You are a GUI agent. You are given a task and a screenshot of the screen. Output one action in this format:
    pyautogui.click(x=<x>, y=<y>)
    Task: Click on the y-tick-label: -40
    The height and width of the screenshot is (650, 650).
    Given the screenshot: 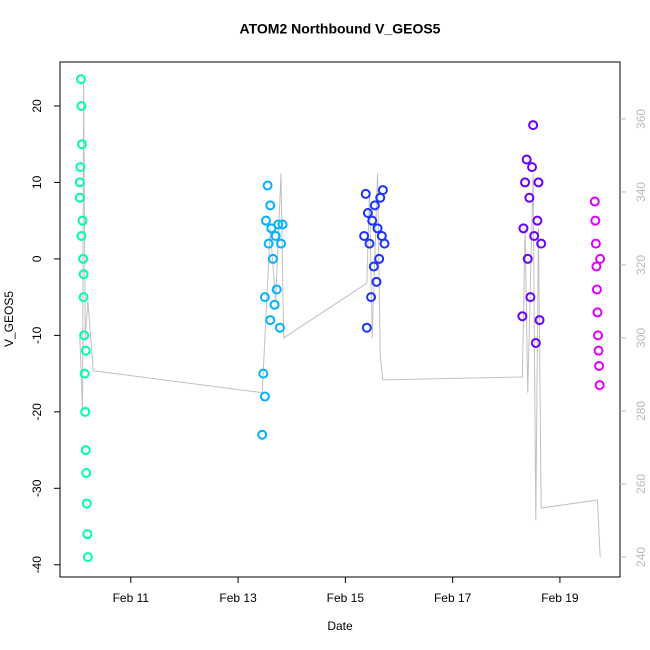 What is the action you would take?
    pyautogui.click(x=37, y=565)
    